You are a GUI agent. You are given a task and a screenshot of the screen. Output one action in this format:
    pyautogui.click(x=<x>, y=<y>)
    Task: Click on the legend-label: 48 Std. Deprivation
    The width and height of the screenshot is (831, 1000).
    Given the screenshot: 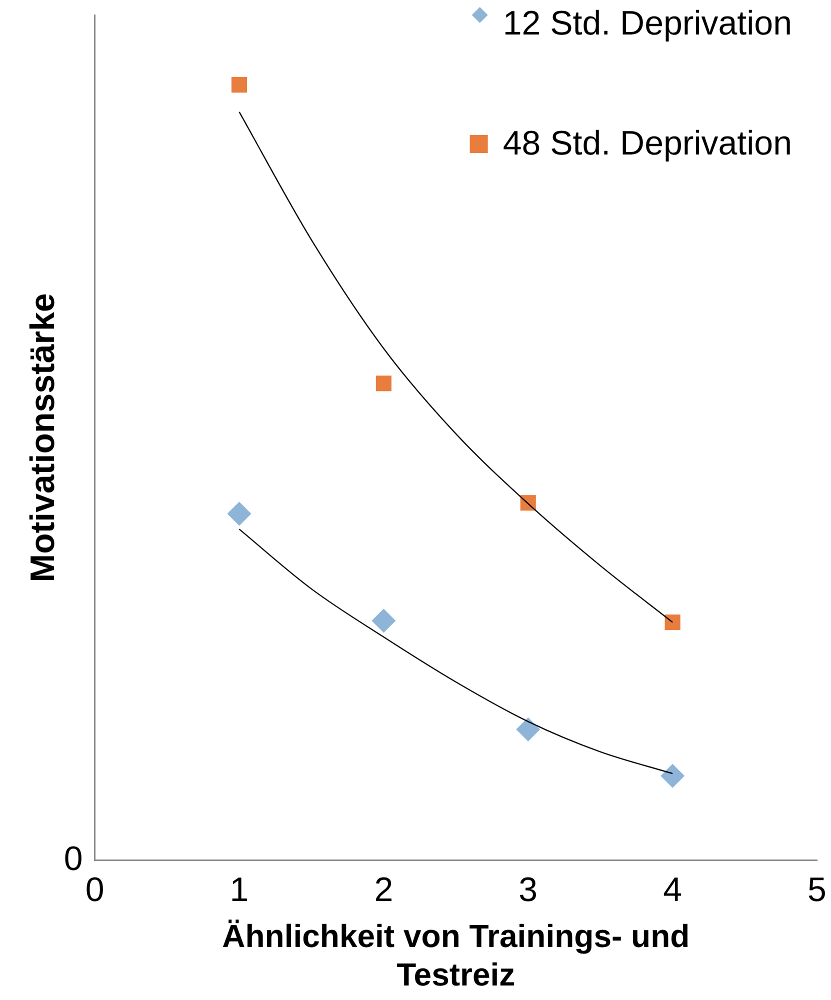 What is the action you would take?
    pyautogui.click(x=647, y=143)
    